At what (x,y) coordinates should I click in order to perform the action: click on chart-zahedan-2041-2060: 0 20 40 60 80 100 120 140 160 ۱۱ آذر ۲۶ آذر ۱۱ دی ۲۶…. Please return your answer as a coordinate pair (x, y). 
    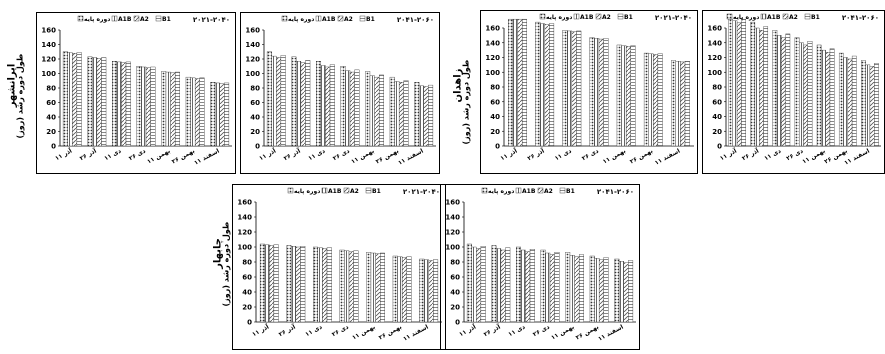
    Looking at the image, I should click on (793, 92).